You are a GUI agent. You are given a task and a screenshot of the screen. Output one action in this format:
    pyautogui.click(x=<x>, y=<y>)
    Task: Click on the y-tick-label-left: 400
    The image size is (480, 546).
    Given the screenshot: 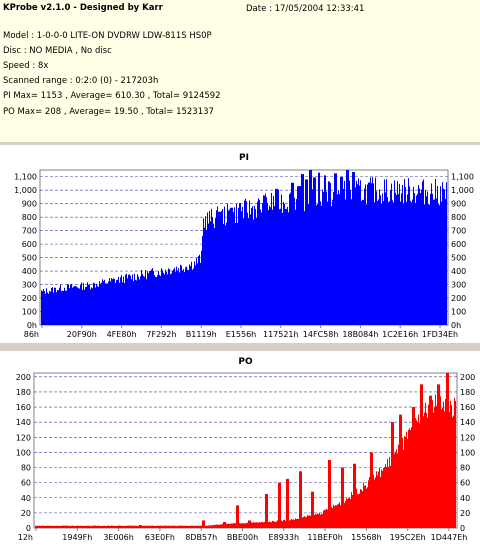 What is the action you would take?
    pyautogui.click(x=29, y=271)
    